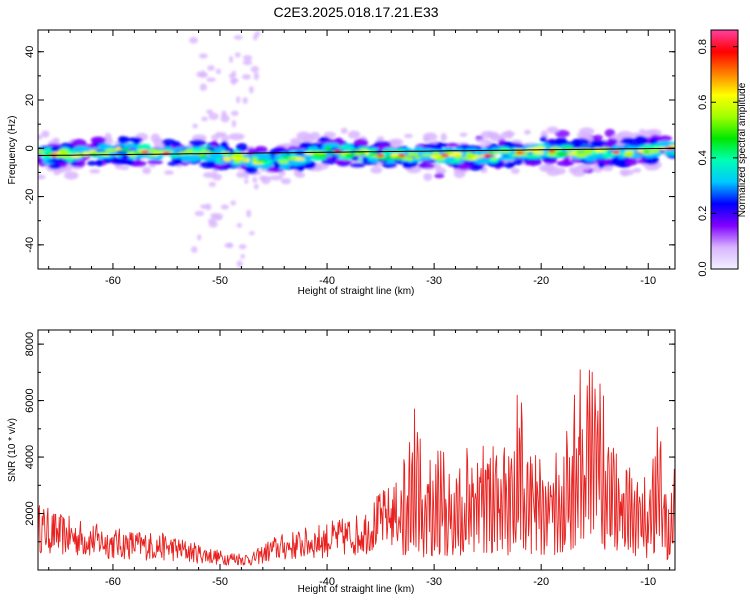 The image size is (750, 600). What do you see at coordinates (30, 344) in the screenshot?
I see `snr-y-tick-label: 8000` at bounding box center [30, 344].